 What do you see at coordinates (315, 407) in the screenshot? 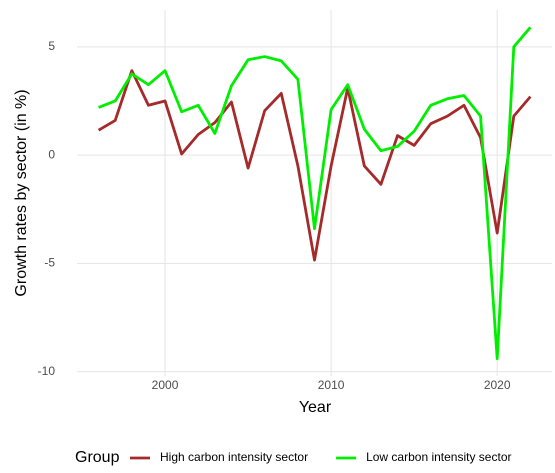
I see `x-axis-label: Year` at bounding box center [315, 407].